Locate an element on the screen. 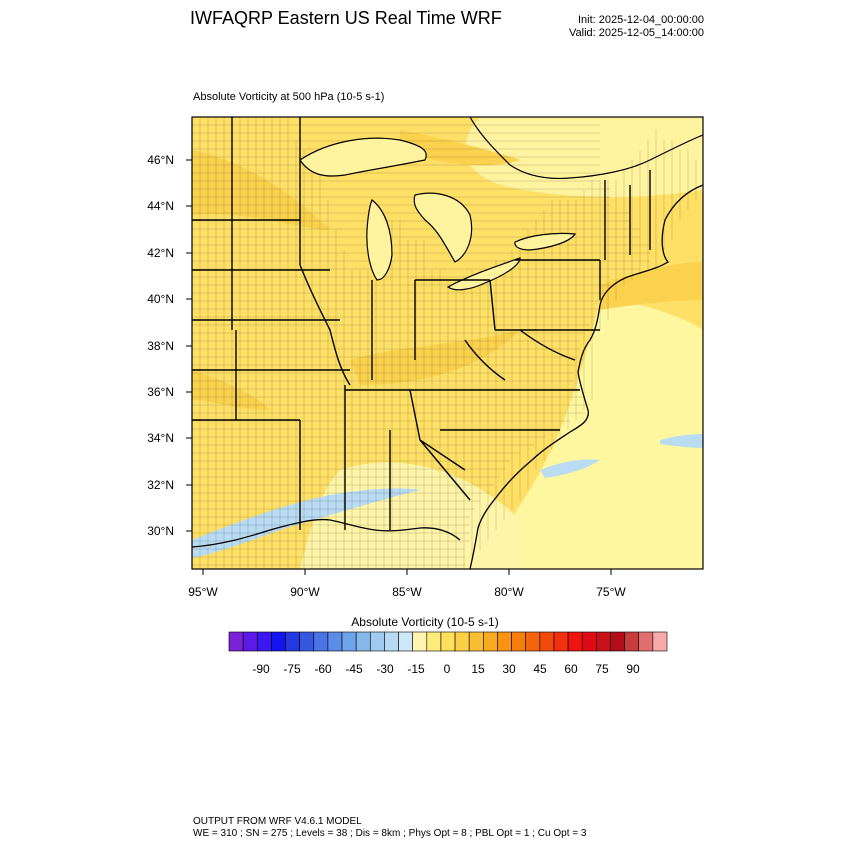 The height and width of the screenshot is (850, 850). lat-label-42: 42°N is located at coordinates (160, 253).